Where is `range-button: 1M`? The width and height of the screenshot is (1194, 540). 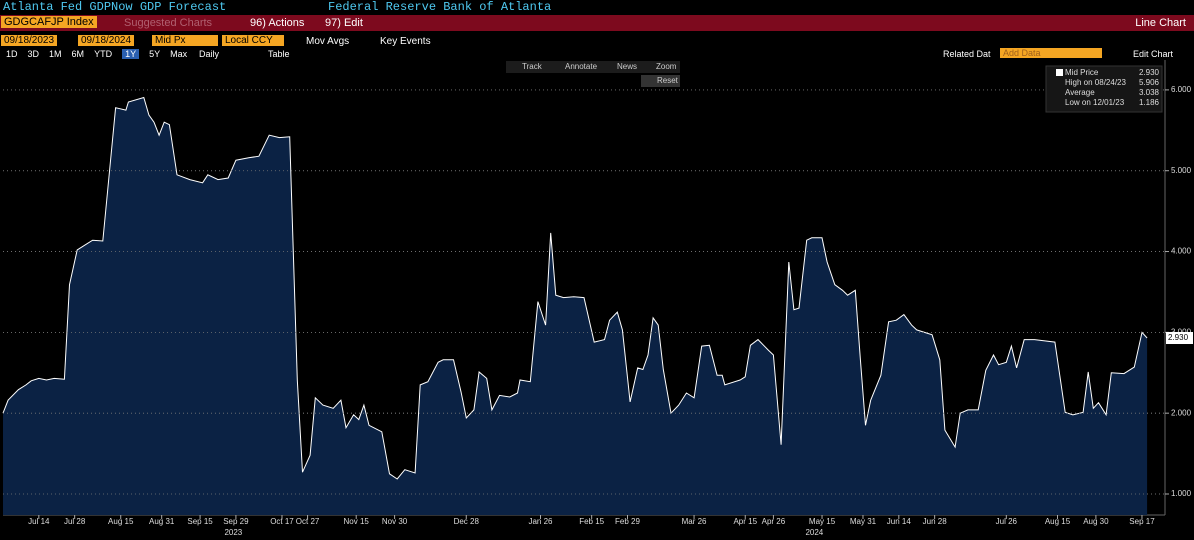 range-button: 1M is located at coordinates (55, 54).